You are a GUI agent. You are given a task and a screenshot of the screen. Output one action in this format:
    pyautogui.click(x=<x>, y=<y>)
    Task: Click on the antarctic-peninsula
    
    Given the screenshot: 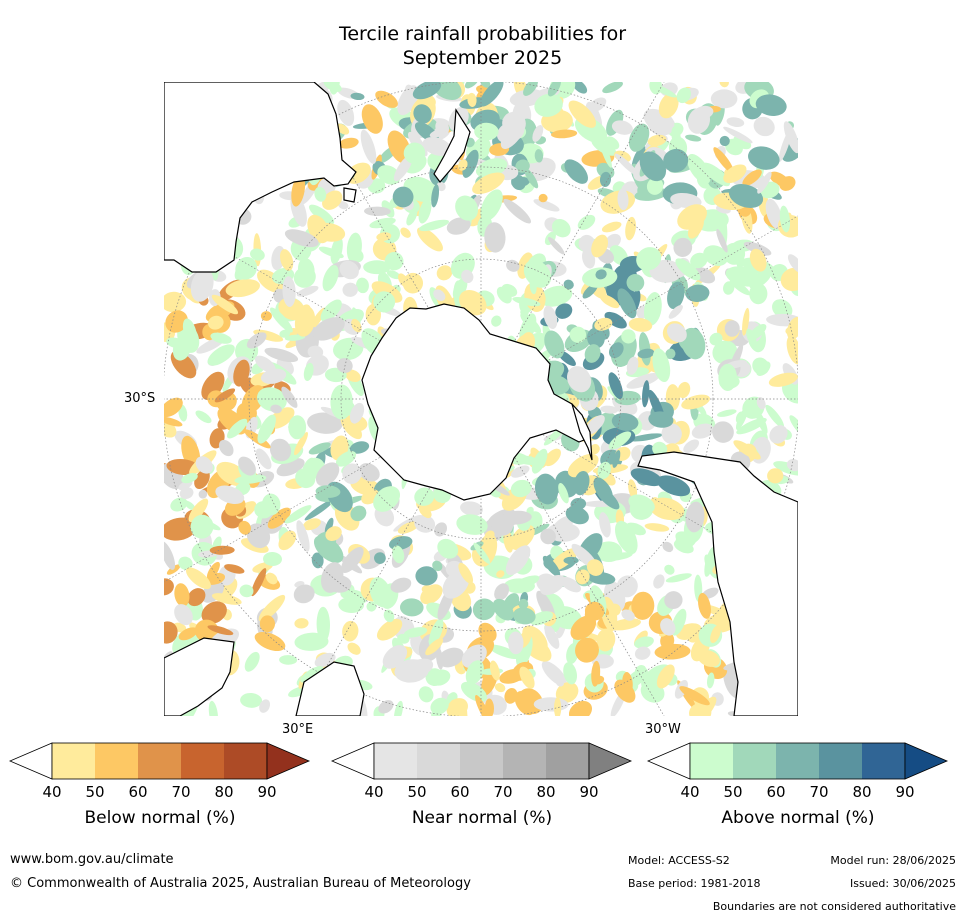 What is the action you would take?
    pyautogui.click(x=582, y=432)
    